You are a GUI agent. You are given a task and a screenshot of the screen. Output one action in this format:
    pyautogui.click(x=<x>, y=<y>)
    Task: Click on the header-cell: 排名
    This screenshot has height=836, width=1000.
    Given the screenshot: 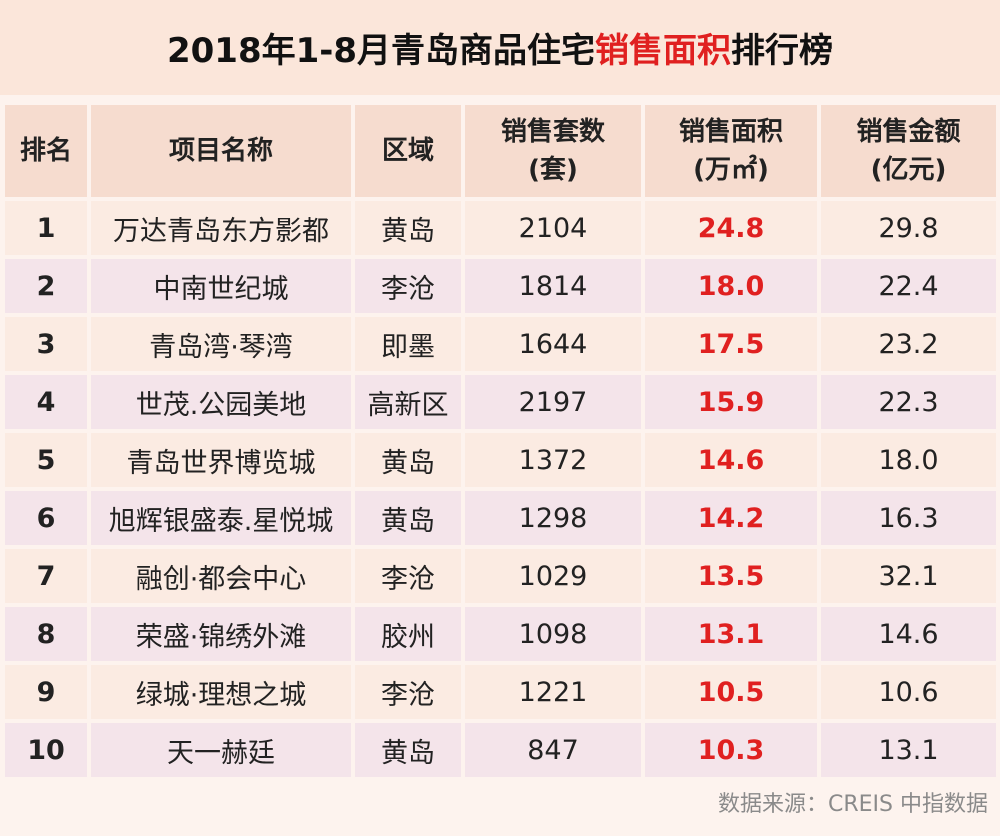 What is the action you would take?
    pyautogui.click(x=46, y=151)
    